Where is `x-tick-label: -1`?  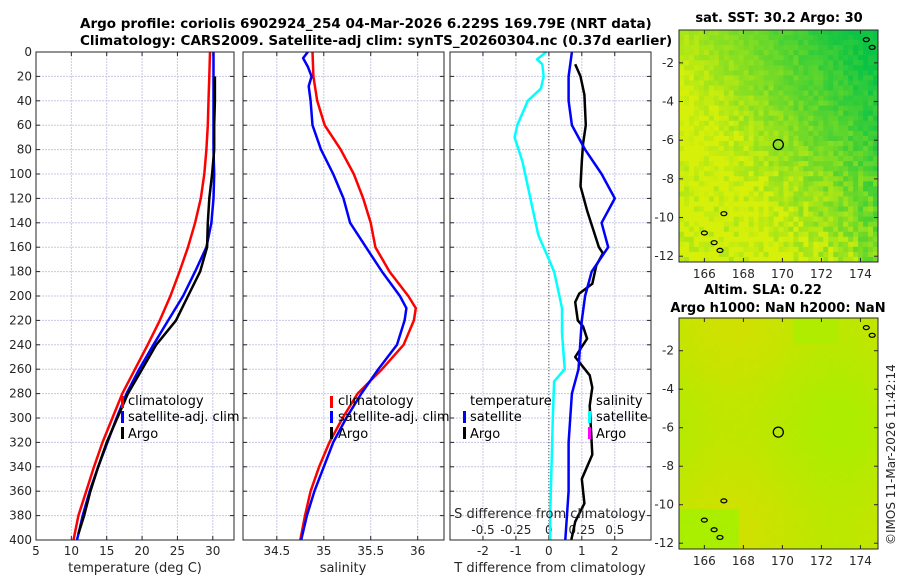 x-tick-label: -1 is located at coordinates (516, 551).